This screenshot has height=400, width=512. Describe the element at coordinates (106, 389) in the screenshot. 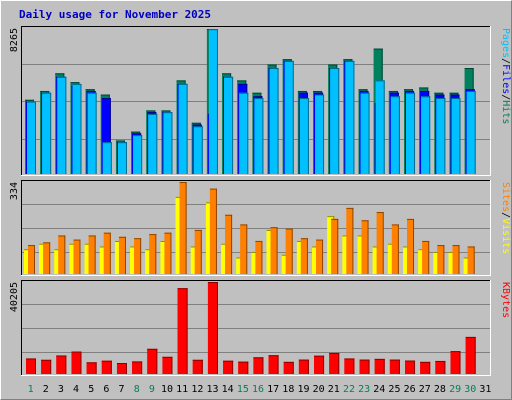

I see `day-label-6: 6` at that location.